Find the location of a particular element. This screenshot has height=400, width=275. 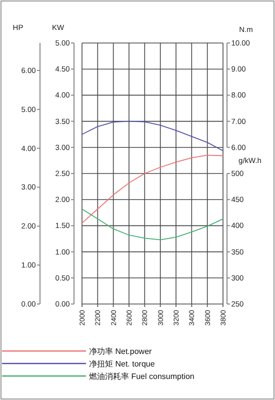

legend-label: 燃油消耗率 Fuel consumption is located at coordinates (141, 376).